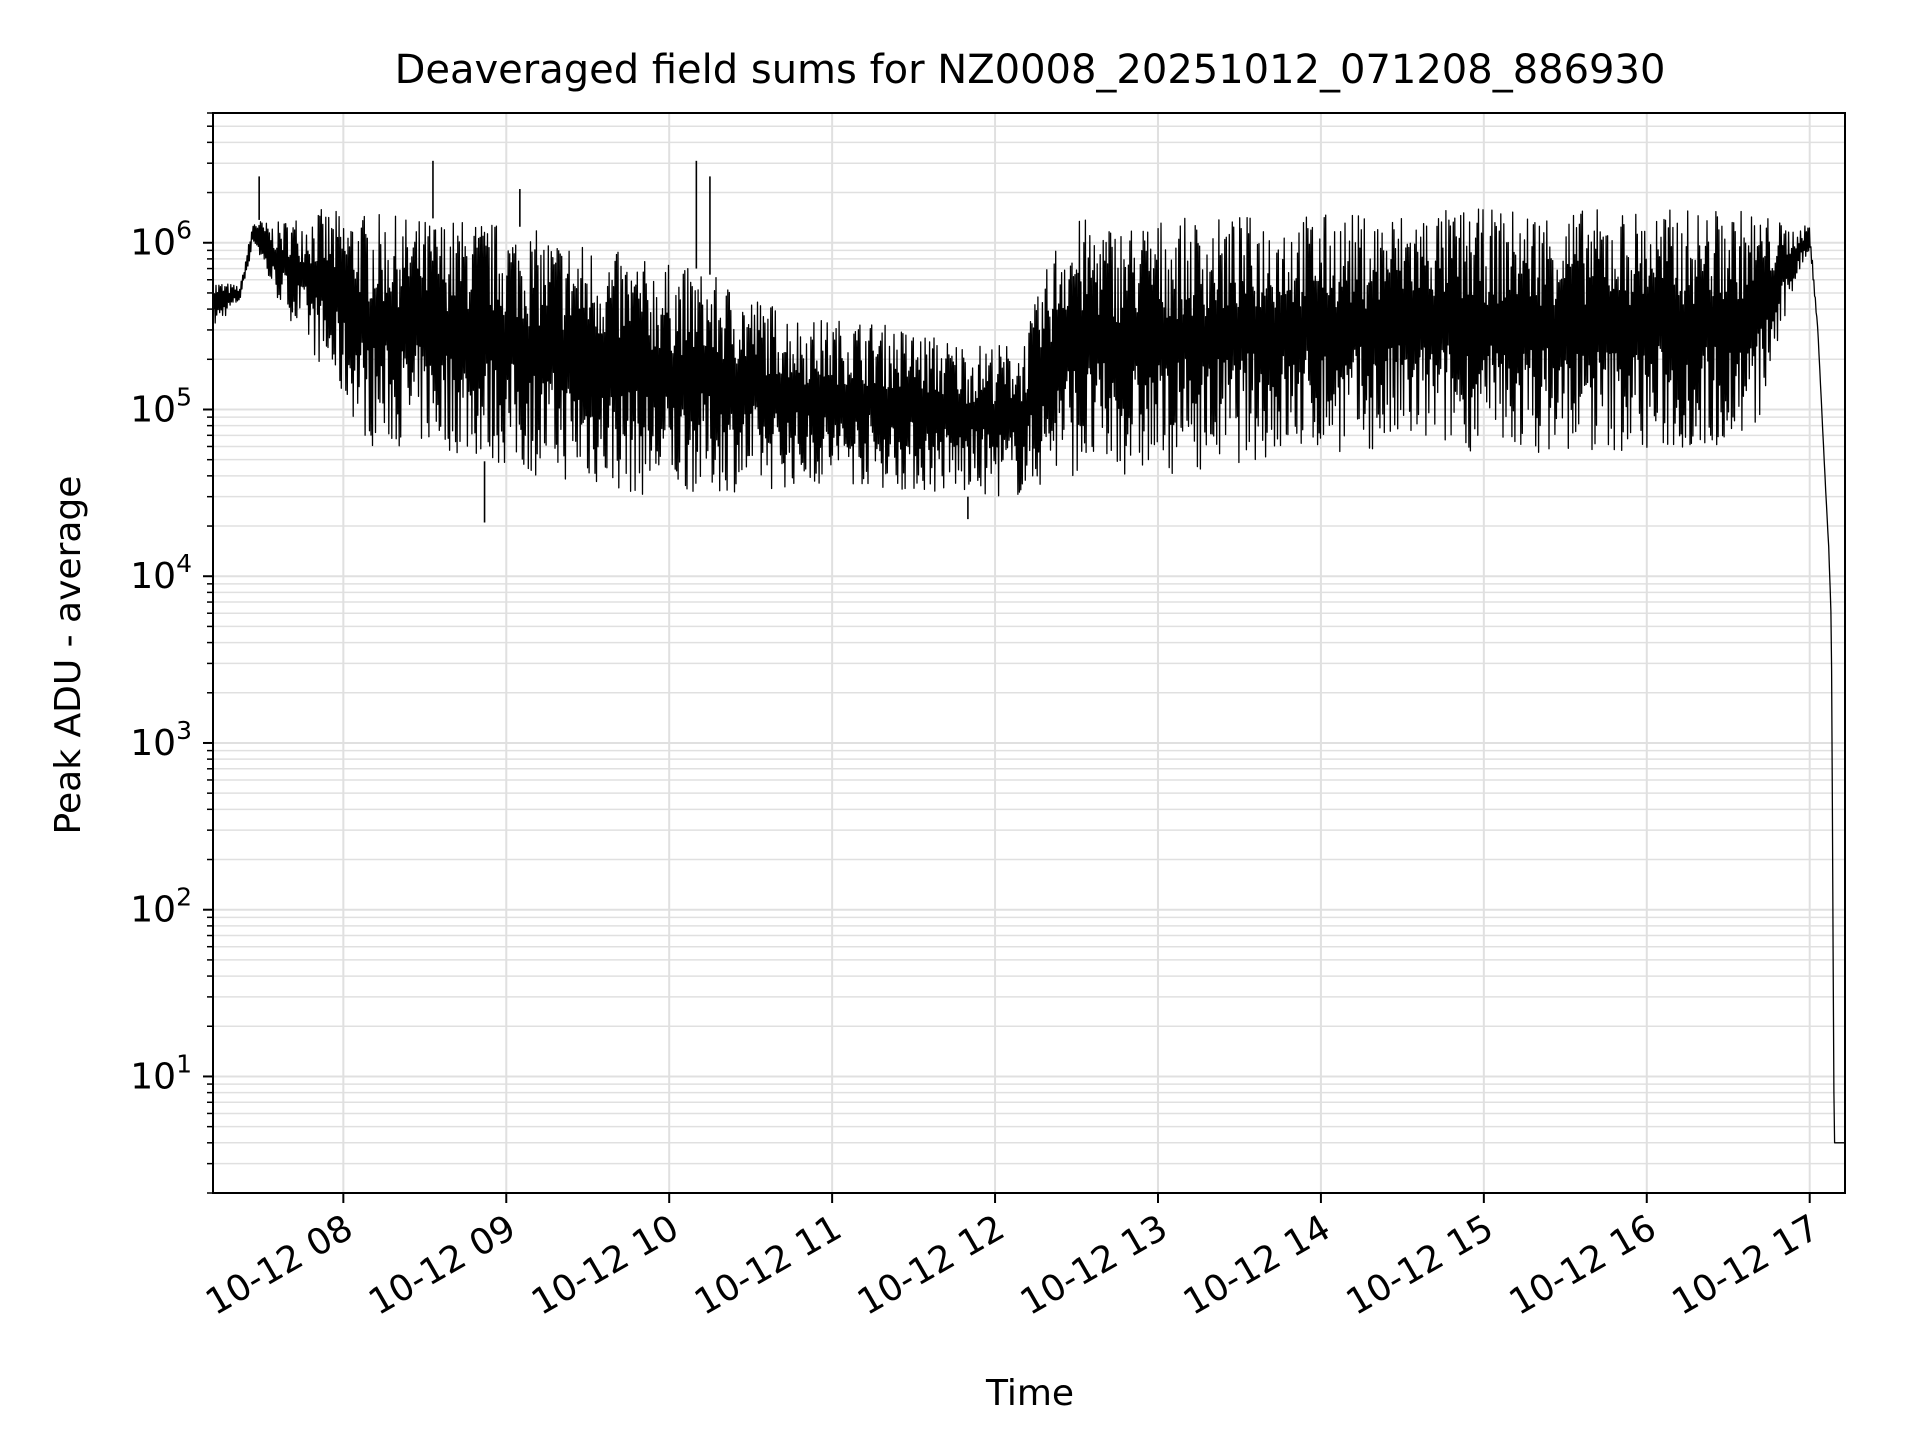 The height and width of the screenshot is (1440, 1920). Describe the element at coordinates (184, 730) in the screenshot. I see `y-tick-exponent: 3` at that location.